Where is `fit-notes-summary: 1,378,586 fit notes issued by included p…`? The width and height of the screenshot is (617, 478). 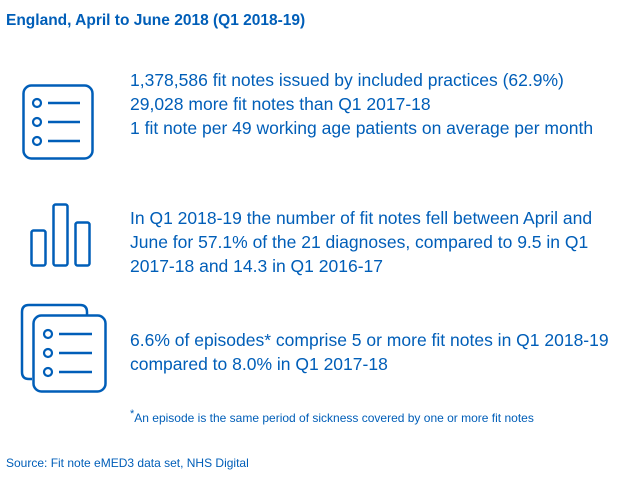
fit-notes-summary: 1,378,586 fit notes issued by included p… is located at coordinates (371, 104).